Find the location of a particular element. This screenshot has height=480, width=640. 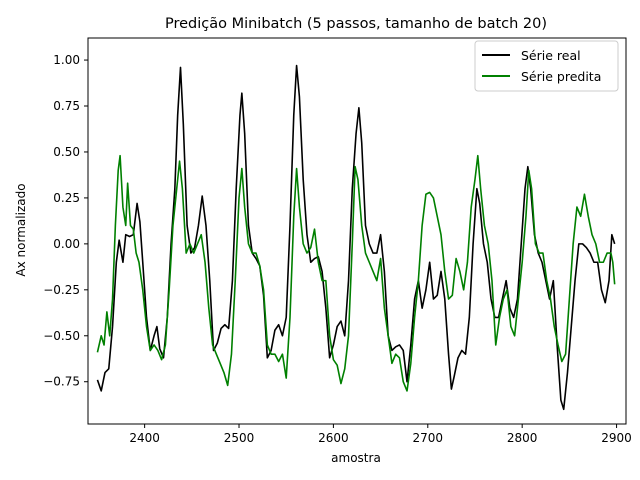

y-tick-label: −0.25 is located at coordinates (61, 290).